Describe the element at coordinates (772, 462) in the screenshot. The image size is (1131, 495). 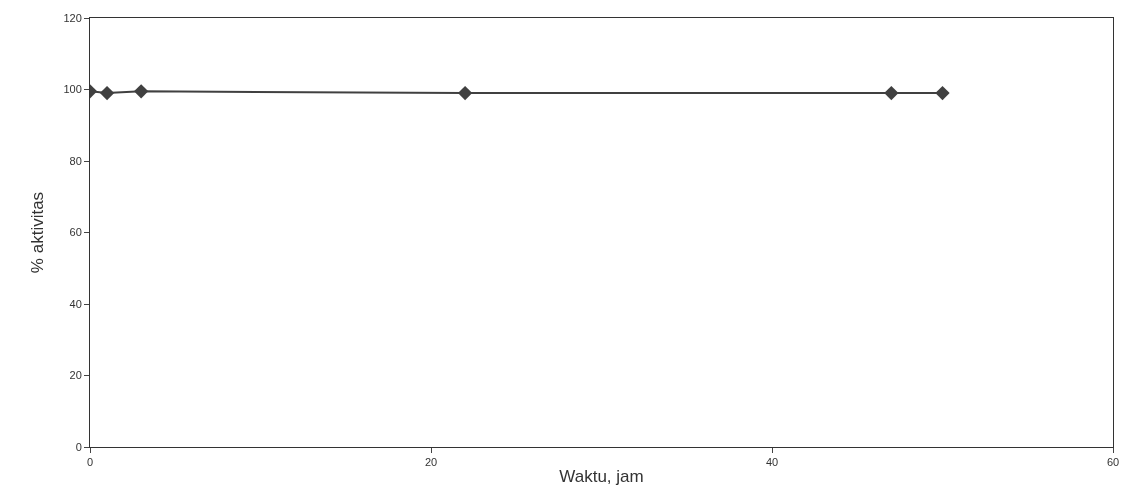
I see `x-tick-label: 40` at that location.